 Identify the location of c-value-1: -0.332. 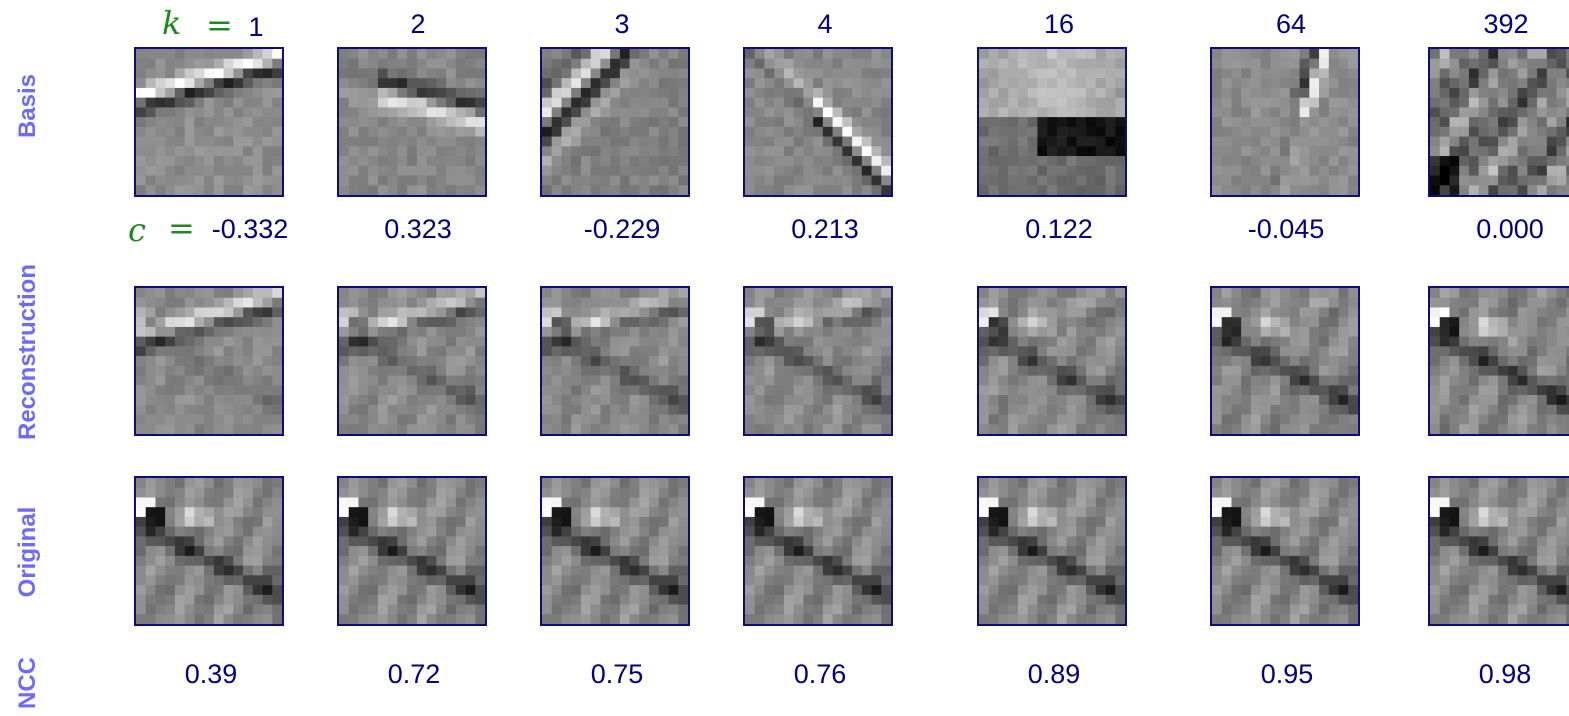
(250, 229).